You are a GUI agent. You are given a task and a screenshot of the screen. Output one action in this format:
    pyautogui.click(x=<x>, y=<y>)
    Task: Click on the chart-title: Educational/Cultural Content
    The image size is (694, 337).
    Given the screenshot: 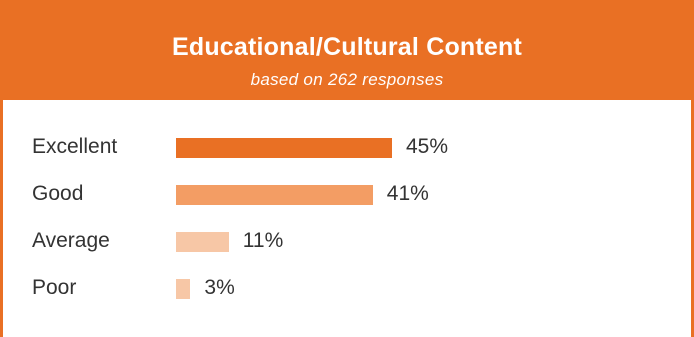 What is the action you would take?
    pyautogui.click(x=347, y=47)
    